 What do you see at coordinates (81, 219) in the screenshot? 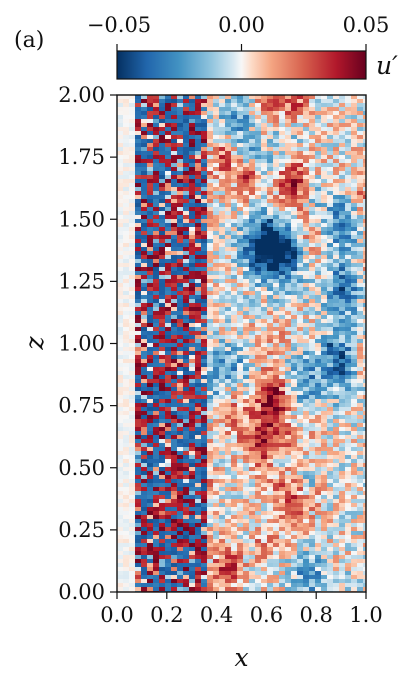
I see `y-tick-label: 1.50` at bounding box center [81, 219].